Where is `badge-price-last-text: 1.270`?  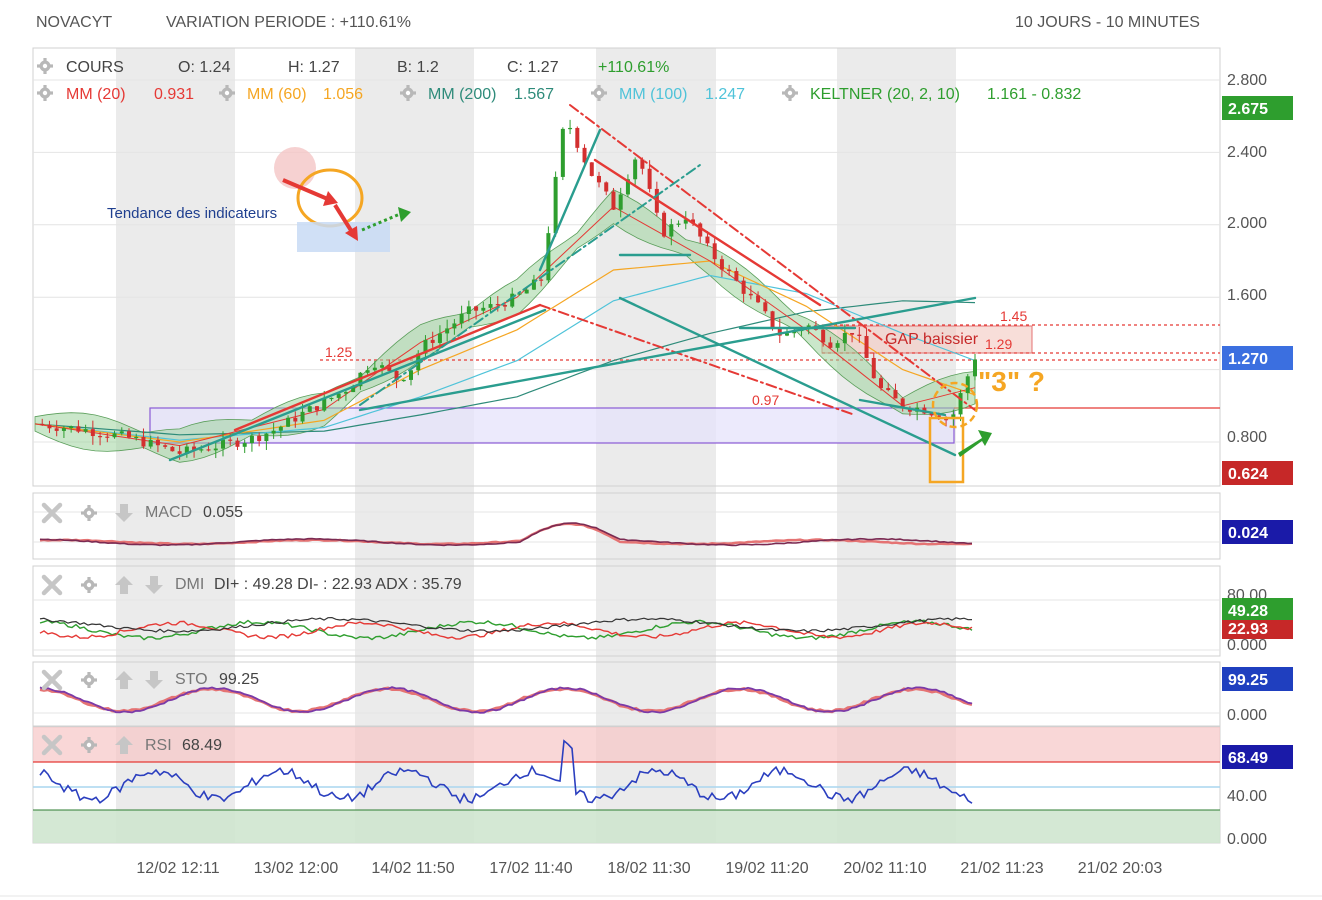
badge-price-last-text: 1.270 is located at coordinates (1248, 359).